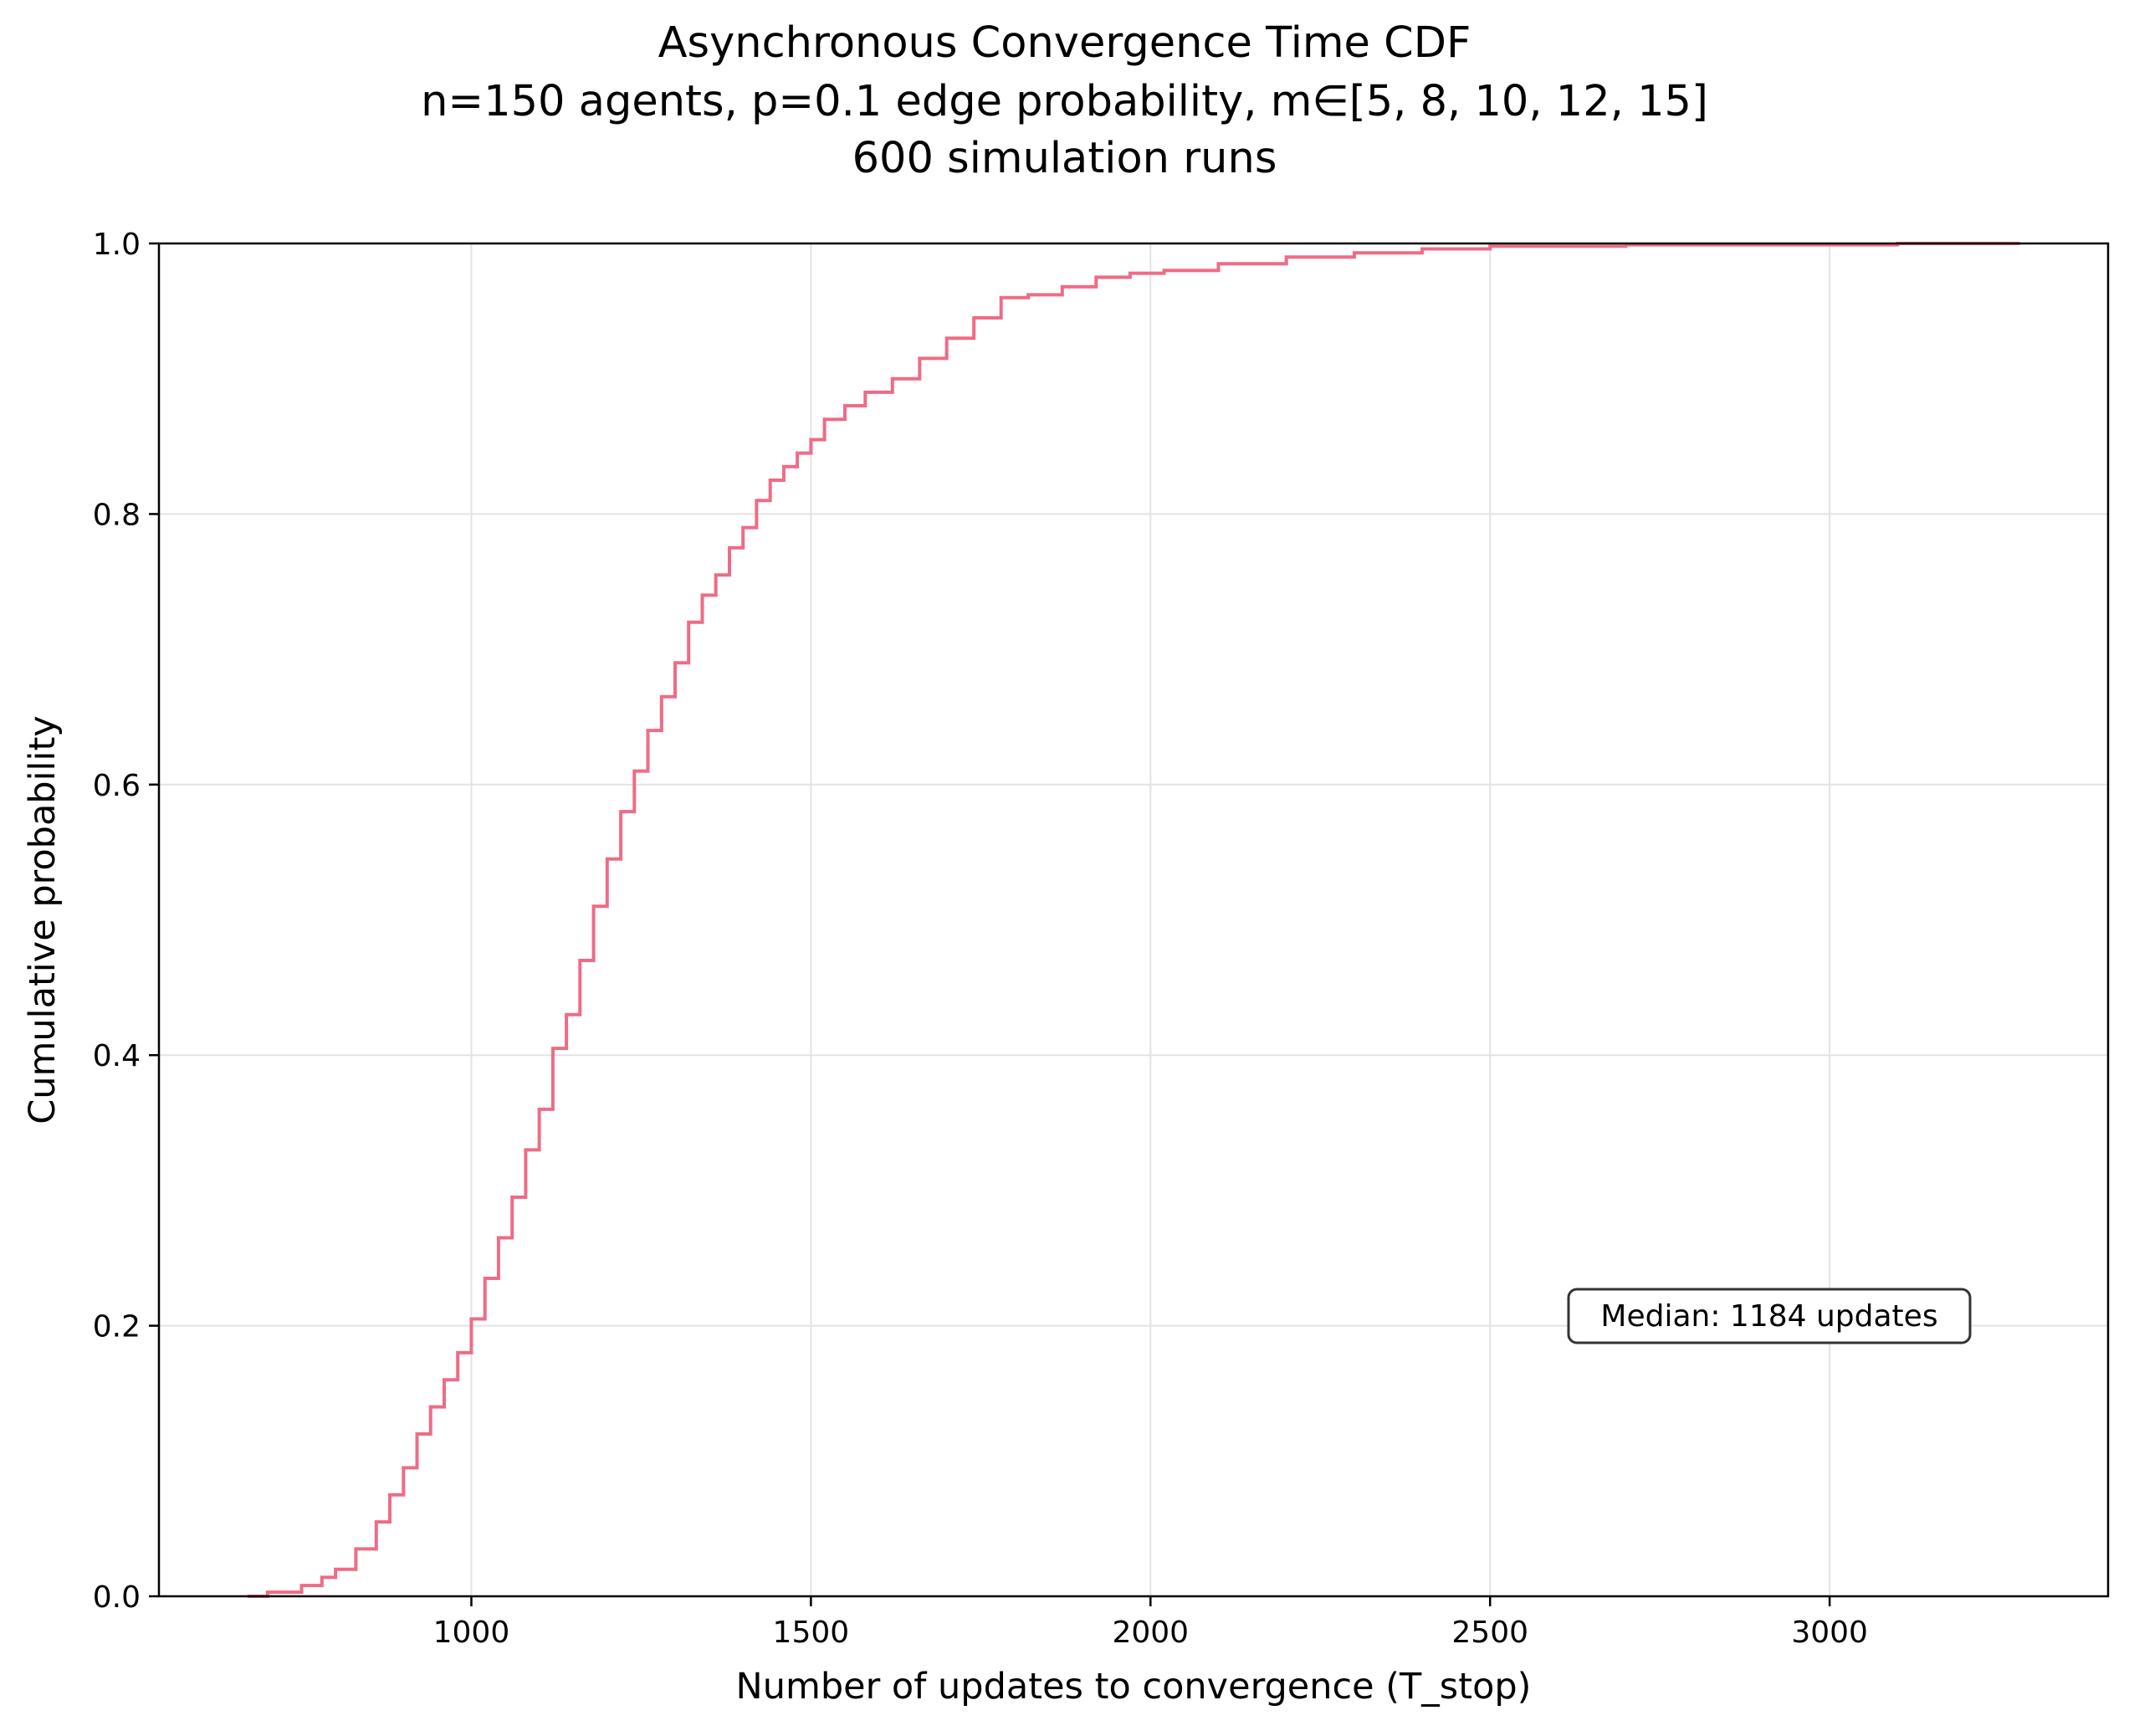 This screenshot has height=1736, width=2129. Describe the element at coordinates (1150, 1633) in the screenshot. I see `x-tick-label: 2000` at that location.